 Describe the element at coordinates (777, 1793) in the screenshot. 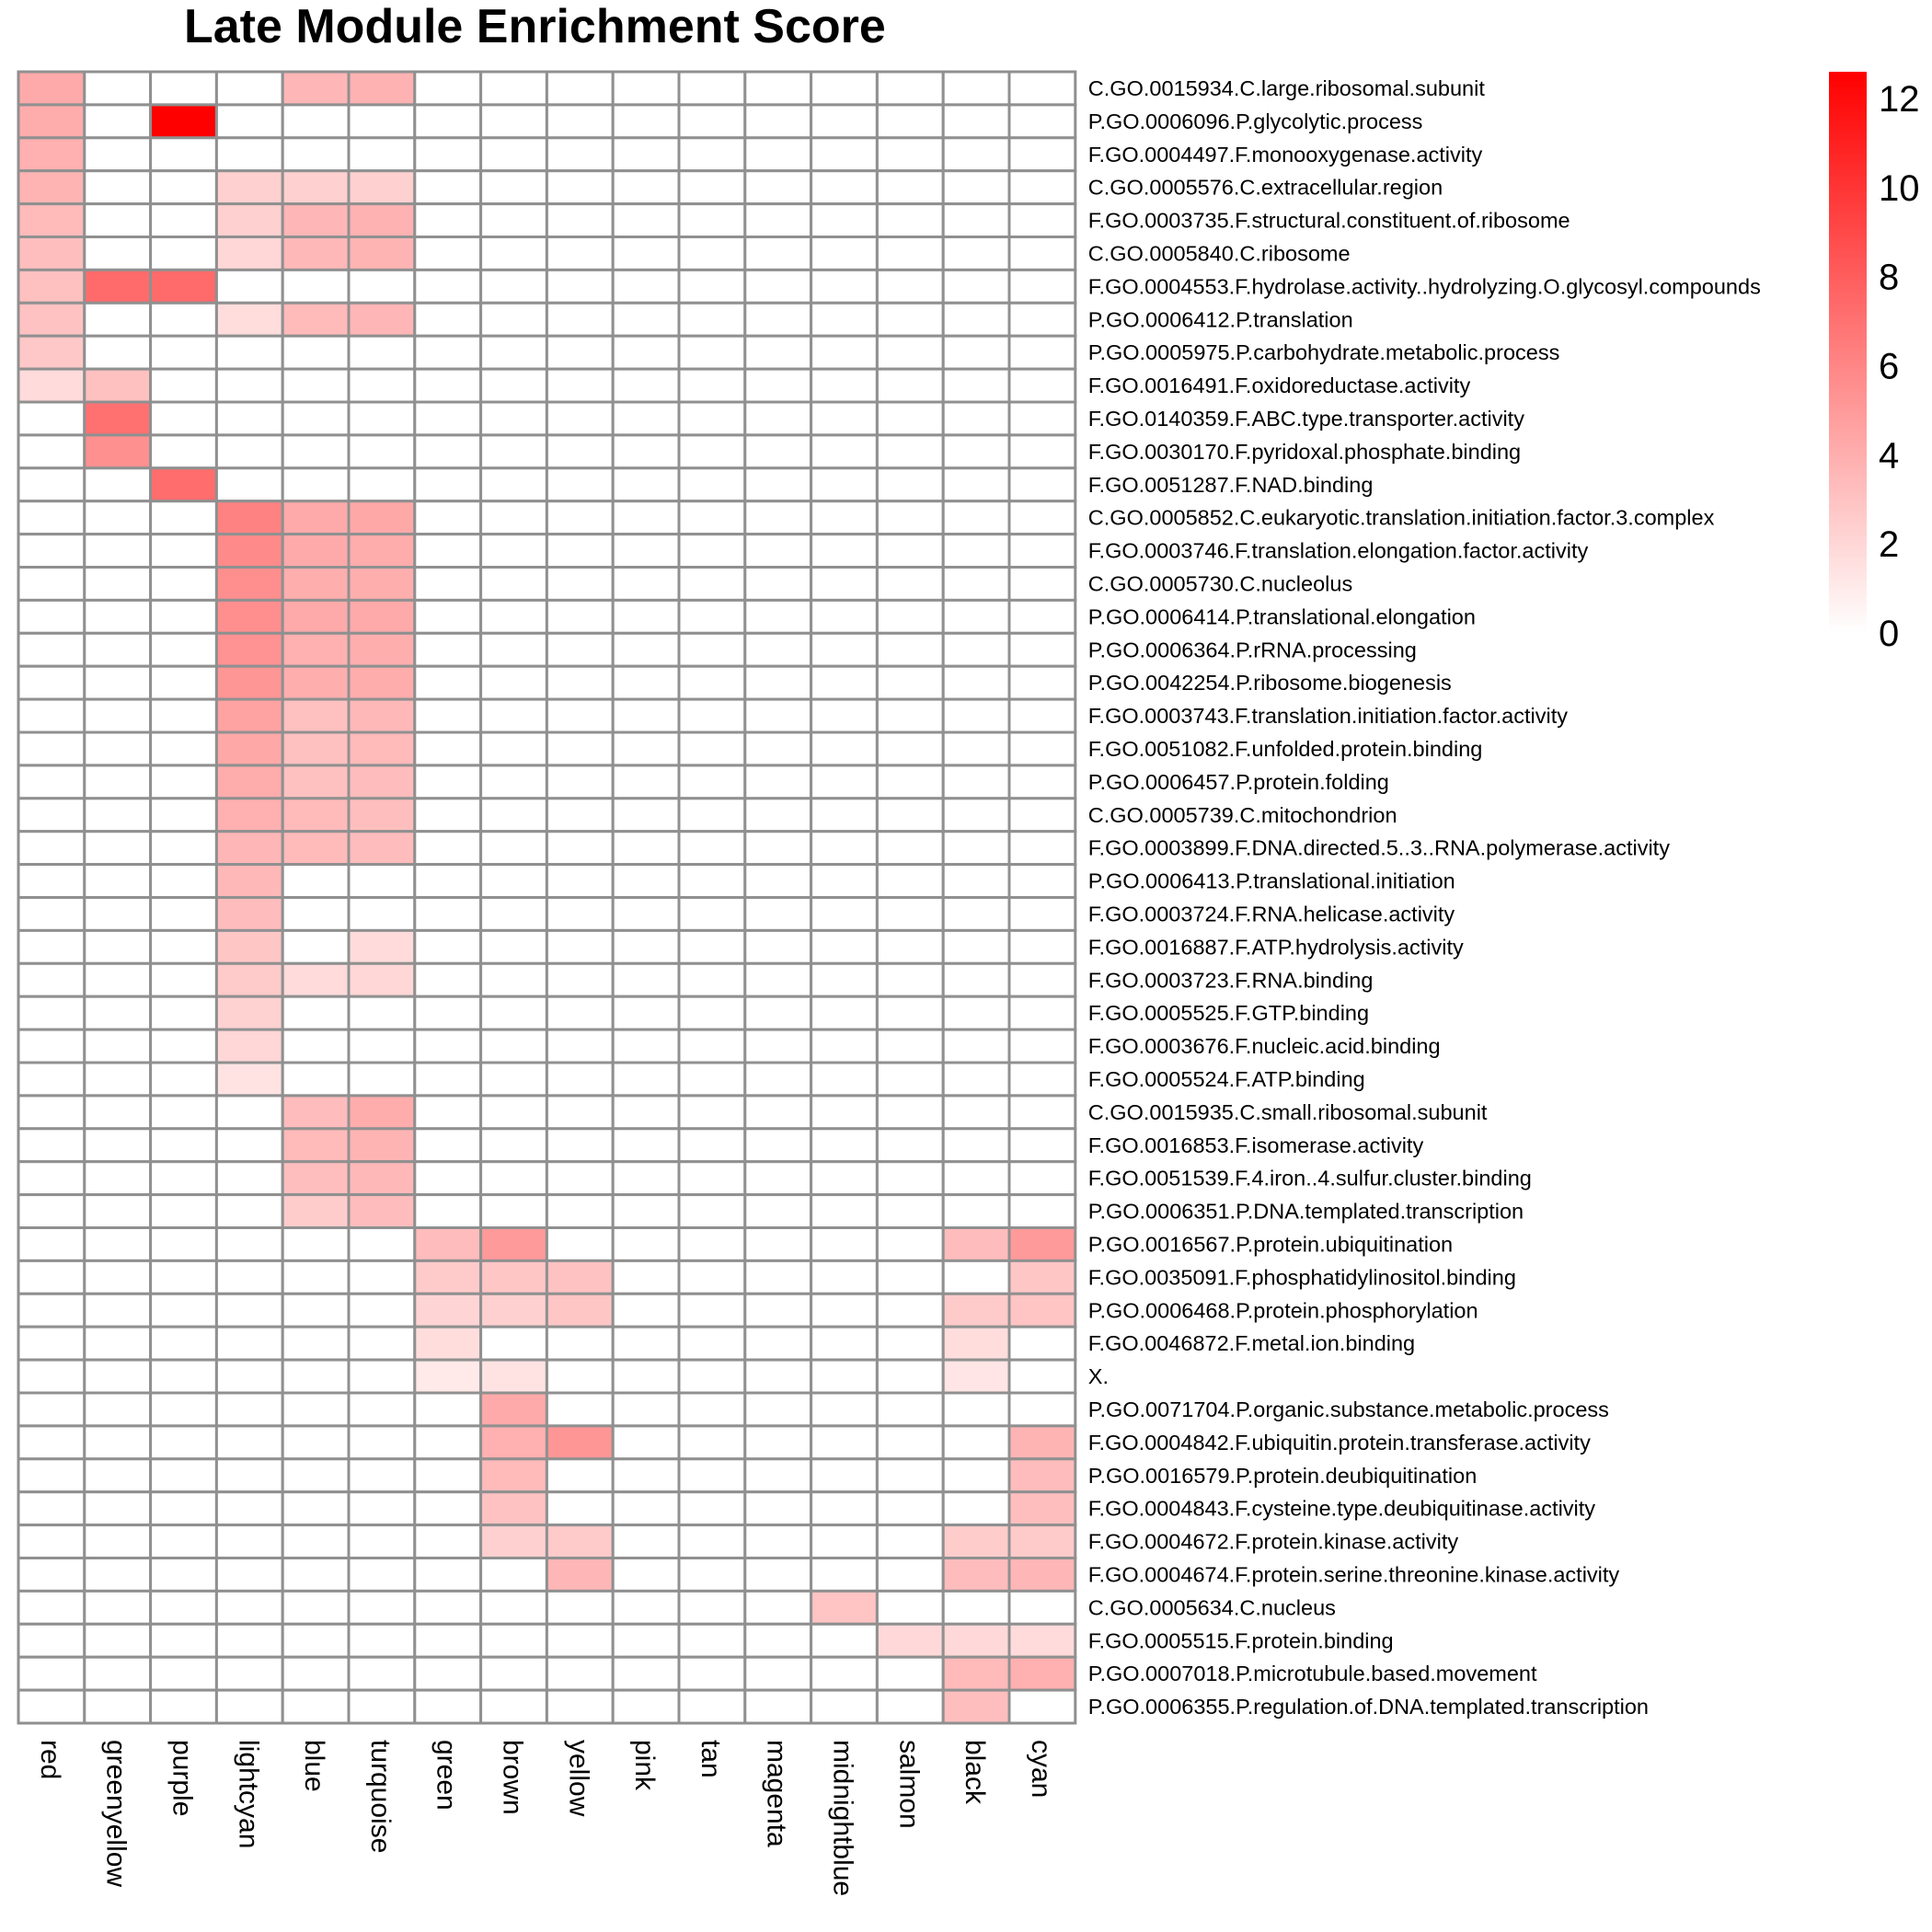

I see `column-label: magenta` at that location.